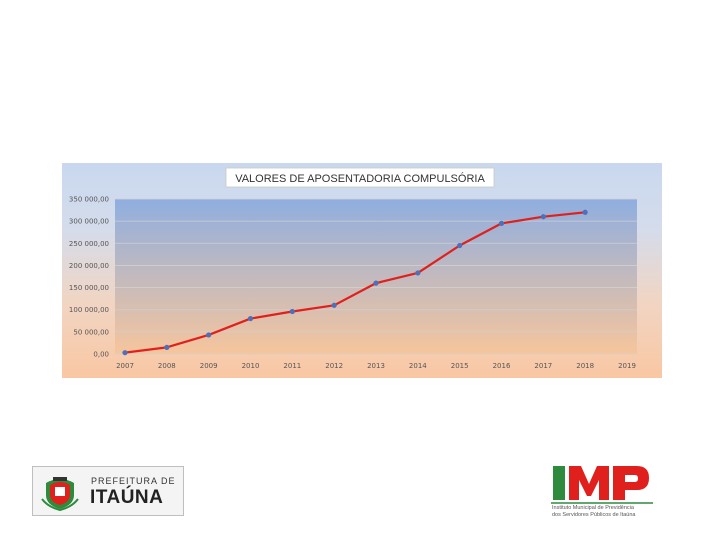  Describe the element at coordinates (89, 222) in the screenshot. I see `y-tick-label: 300 000,00` at that location.